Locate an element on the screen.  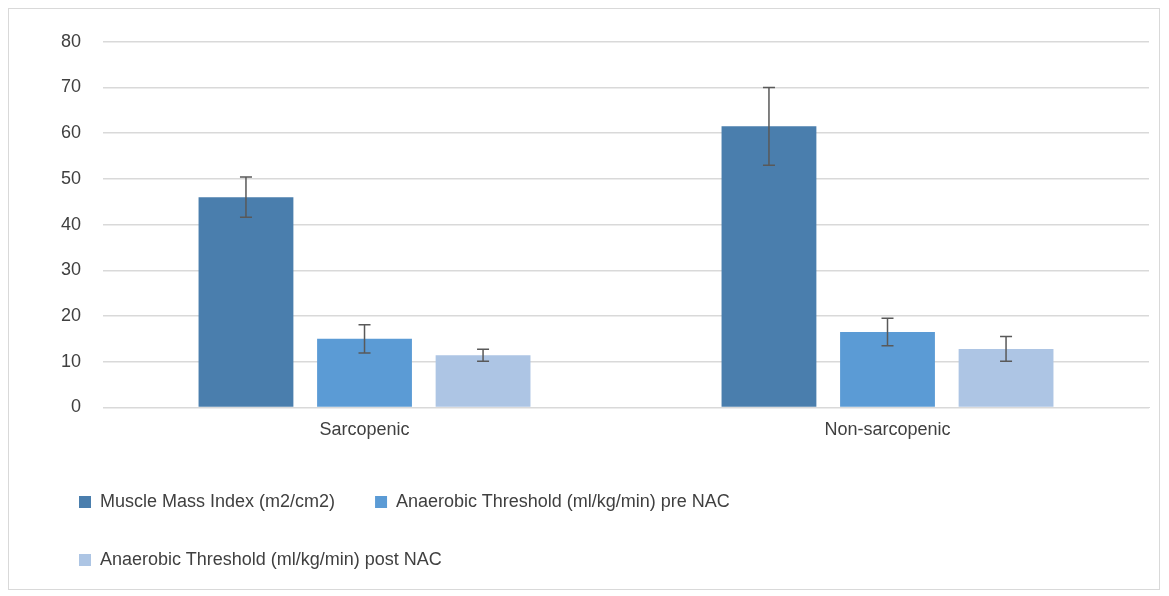
y-tick-label: 20 is located at coordinates (71, 314).